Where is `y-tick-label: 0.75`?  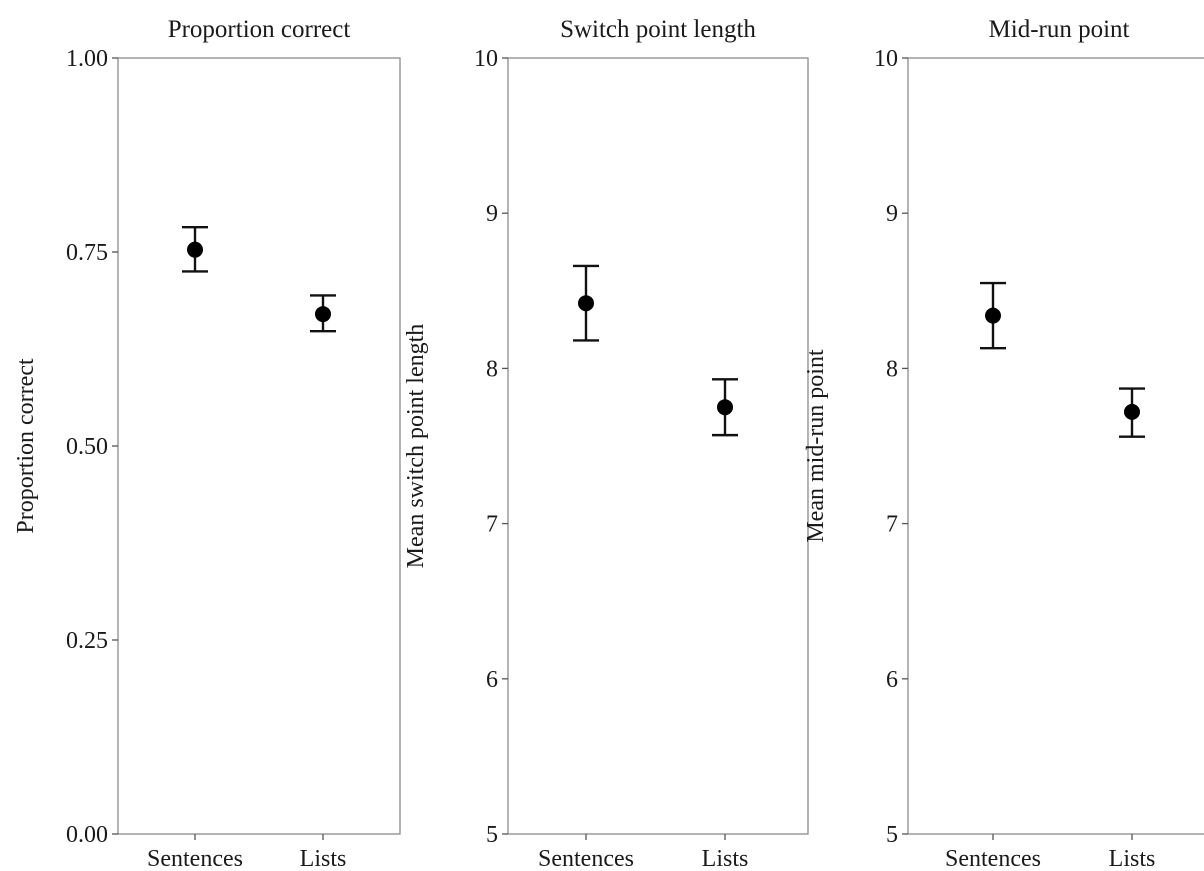
y-tick-label: 0.75 is located at coordinates (87, 253).